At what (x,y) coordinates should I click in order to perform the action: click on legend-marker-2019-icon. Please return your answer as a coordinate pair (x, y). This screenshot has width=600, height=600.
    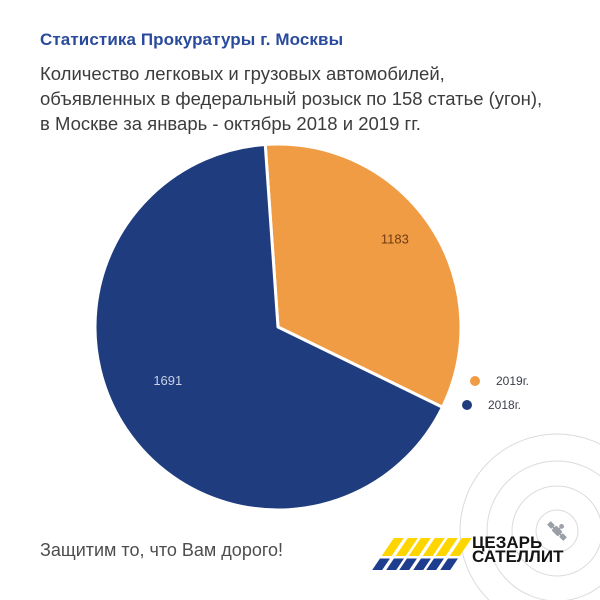
    Looking at the image, I should click on (475, 381).